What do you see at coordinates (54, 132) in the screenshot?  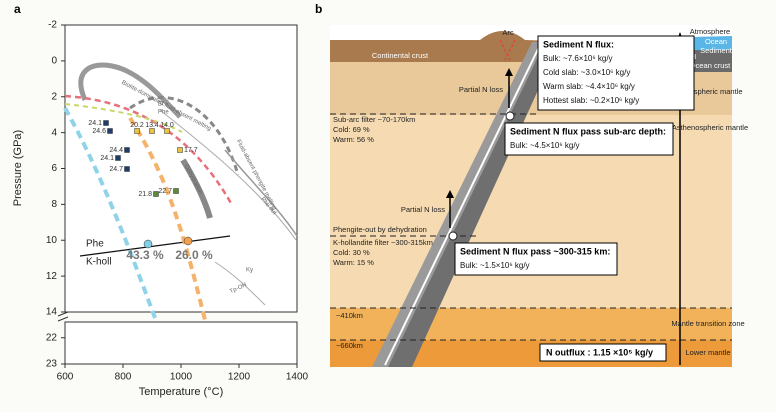 I see `y-tick-label: 4` at bounding box center [54, 132].